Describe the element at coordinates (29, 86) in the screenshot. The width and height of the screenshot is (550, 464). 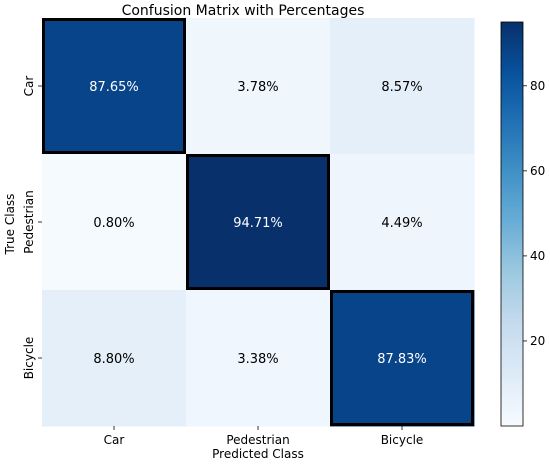
I see `y-tick-label: Car` at that location.